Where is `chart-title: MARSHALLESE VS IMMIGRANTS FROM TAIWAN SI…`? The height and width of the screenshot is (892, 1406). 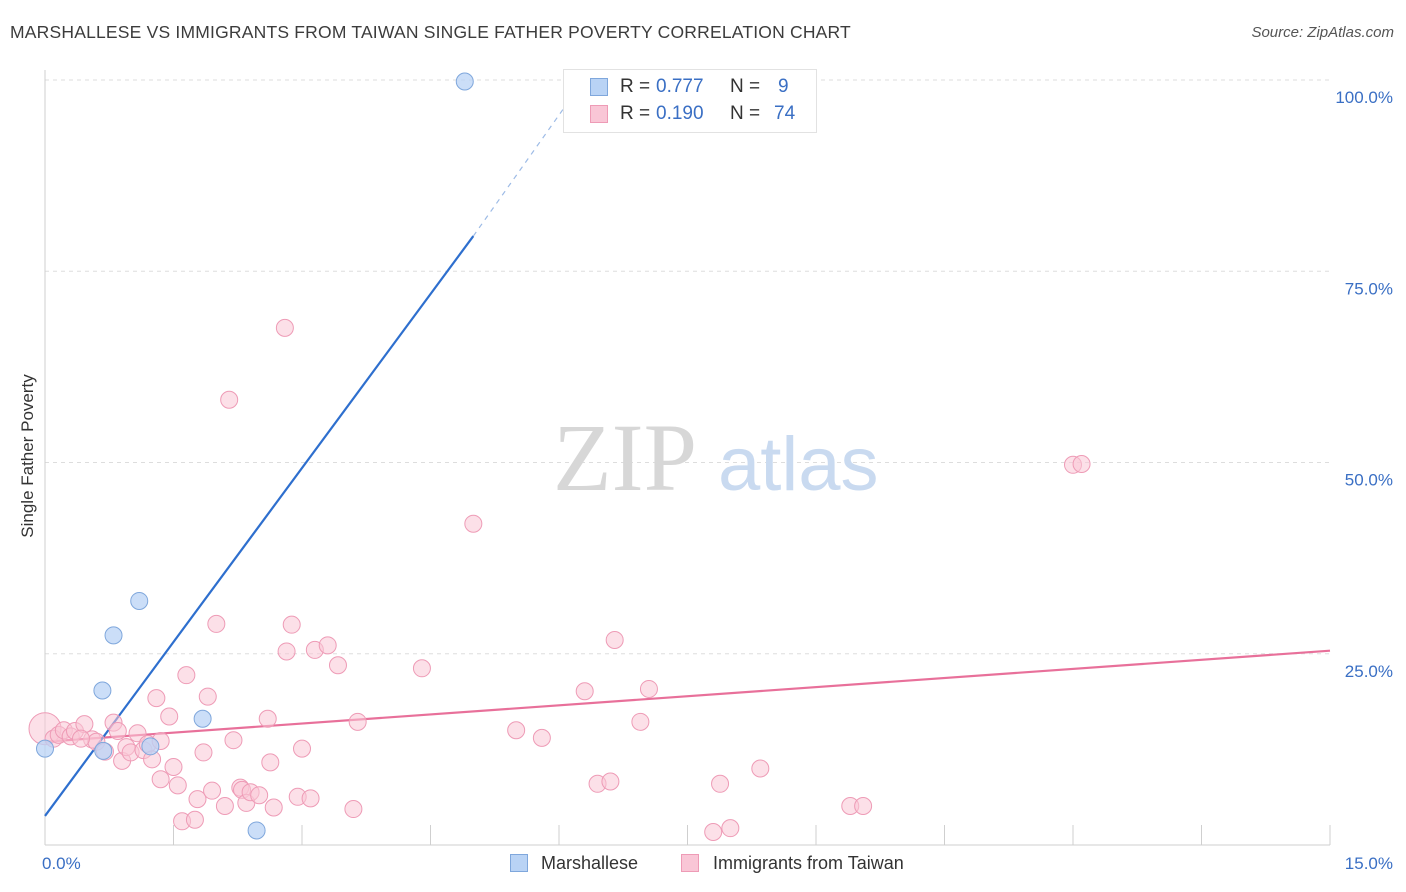
chart-title: MARSHALLESE VS IMMIGRANTS FROM TAIWAN SI… is located at coordinates (430, 32).